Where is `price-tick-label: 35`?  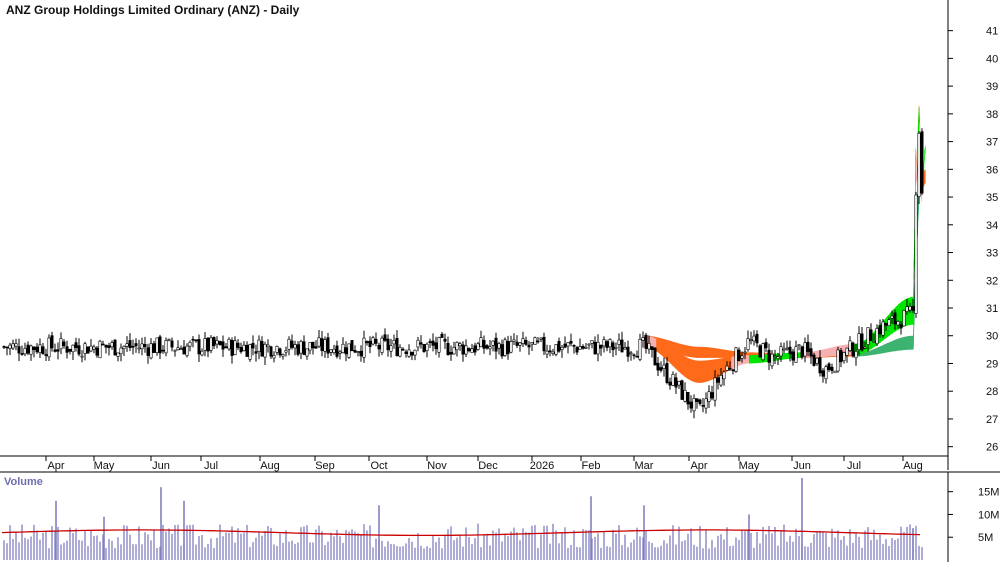 price-tick-label: 35 is located at coordinates (992, 198).